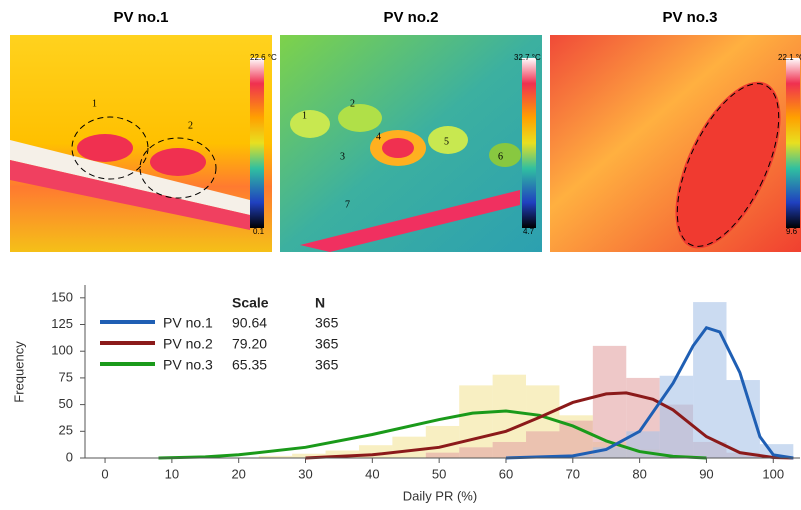 This screenshot has width=801, height=510. Describe the element at coordinates (792, 231) in the screenshot. I see `scale-min: 9.6` at that location.